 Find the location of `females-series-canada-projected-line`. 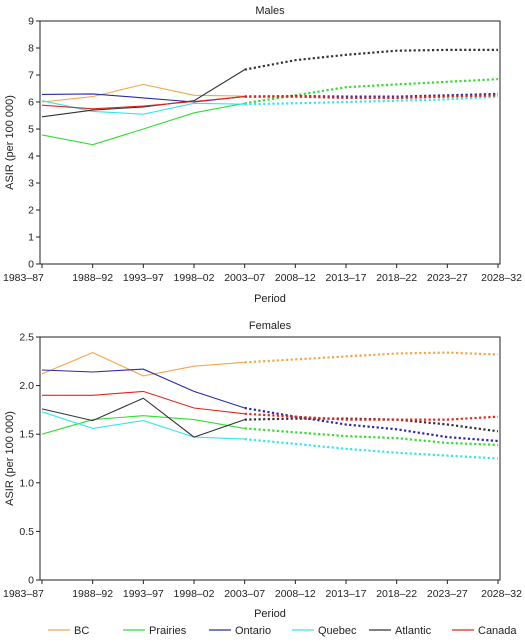

females-series-canada-projected-line is located at coordinates (371, 416).